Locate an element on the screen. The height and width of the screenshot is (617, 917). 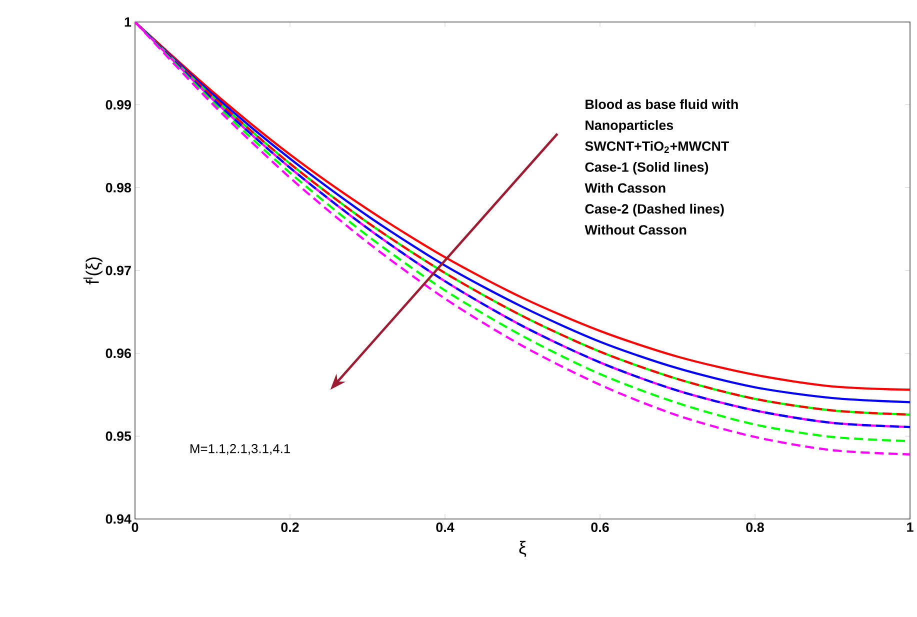
y-tick-label: 0.98 is located at coordinates (119, 187).